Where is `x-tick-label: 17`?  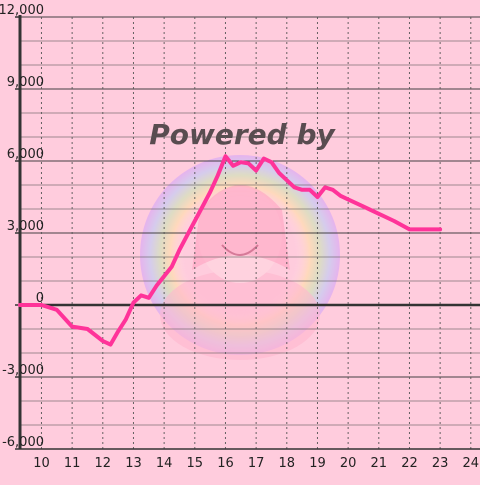 x-tick-label: 17 is located at coordinates (256, 463).